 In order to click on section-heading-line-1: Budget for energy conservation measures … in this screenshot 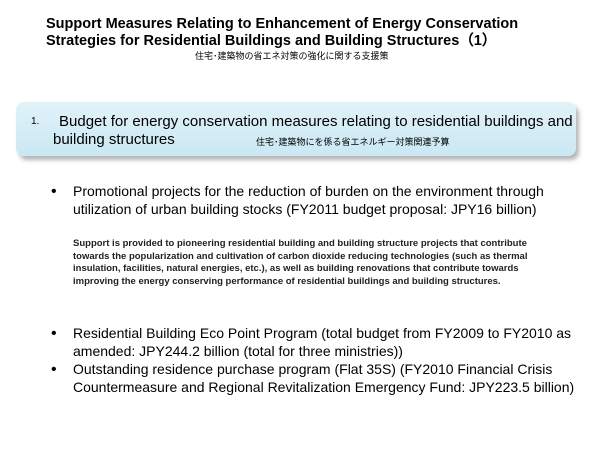, I will do `click(316, 121)`.